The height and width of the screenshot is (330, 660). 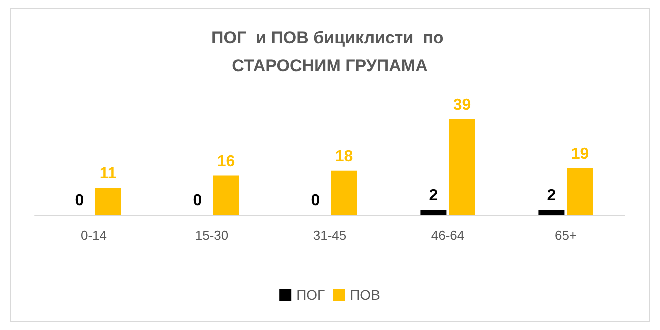 What do you see at coordinates (462, 105) in the screenshot?
I see `data-label: 39` at bounding box center [462, 105].